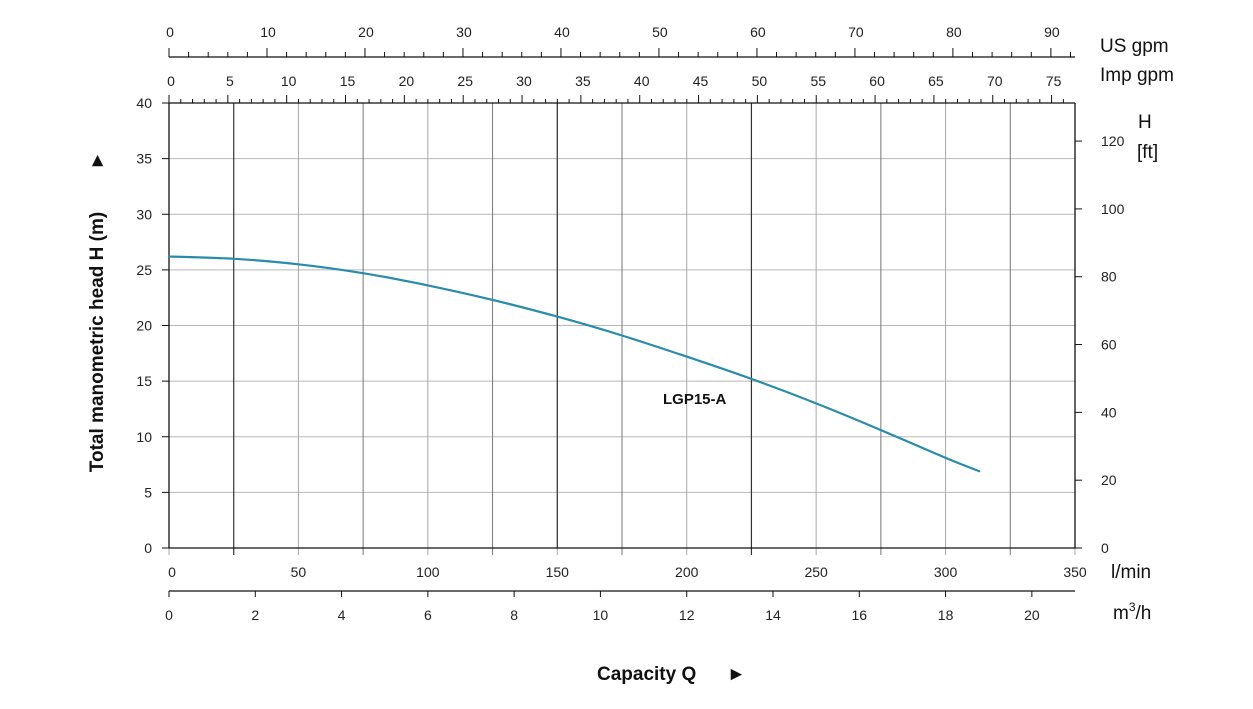  Describe the element at coordinates (816, 572) in the screenshot. I see `x-tick-label: 250` at that location.